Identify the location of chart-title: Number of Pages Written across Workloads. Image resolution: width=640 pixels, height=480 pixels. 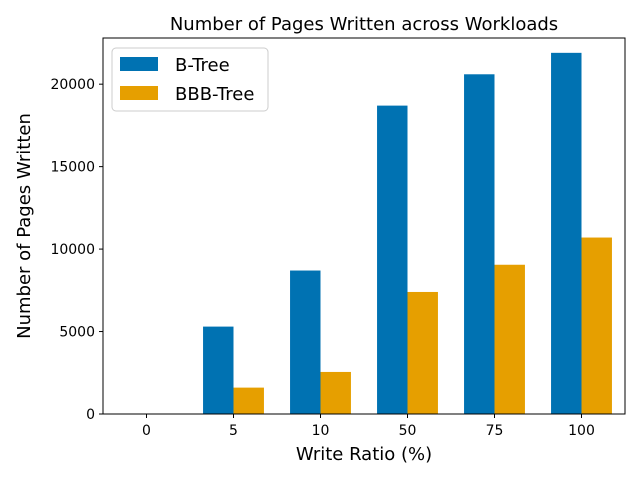
(364, 24).